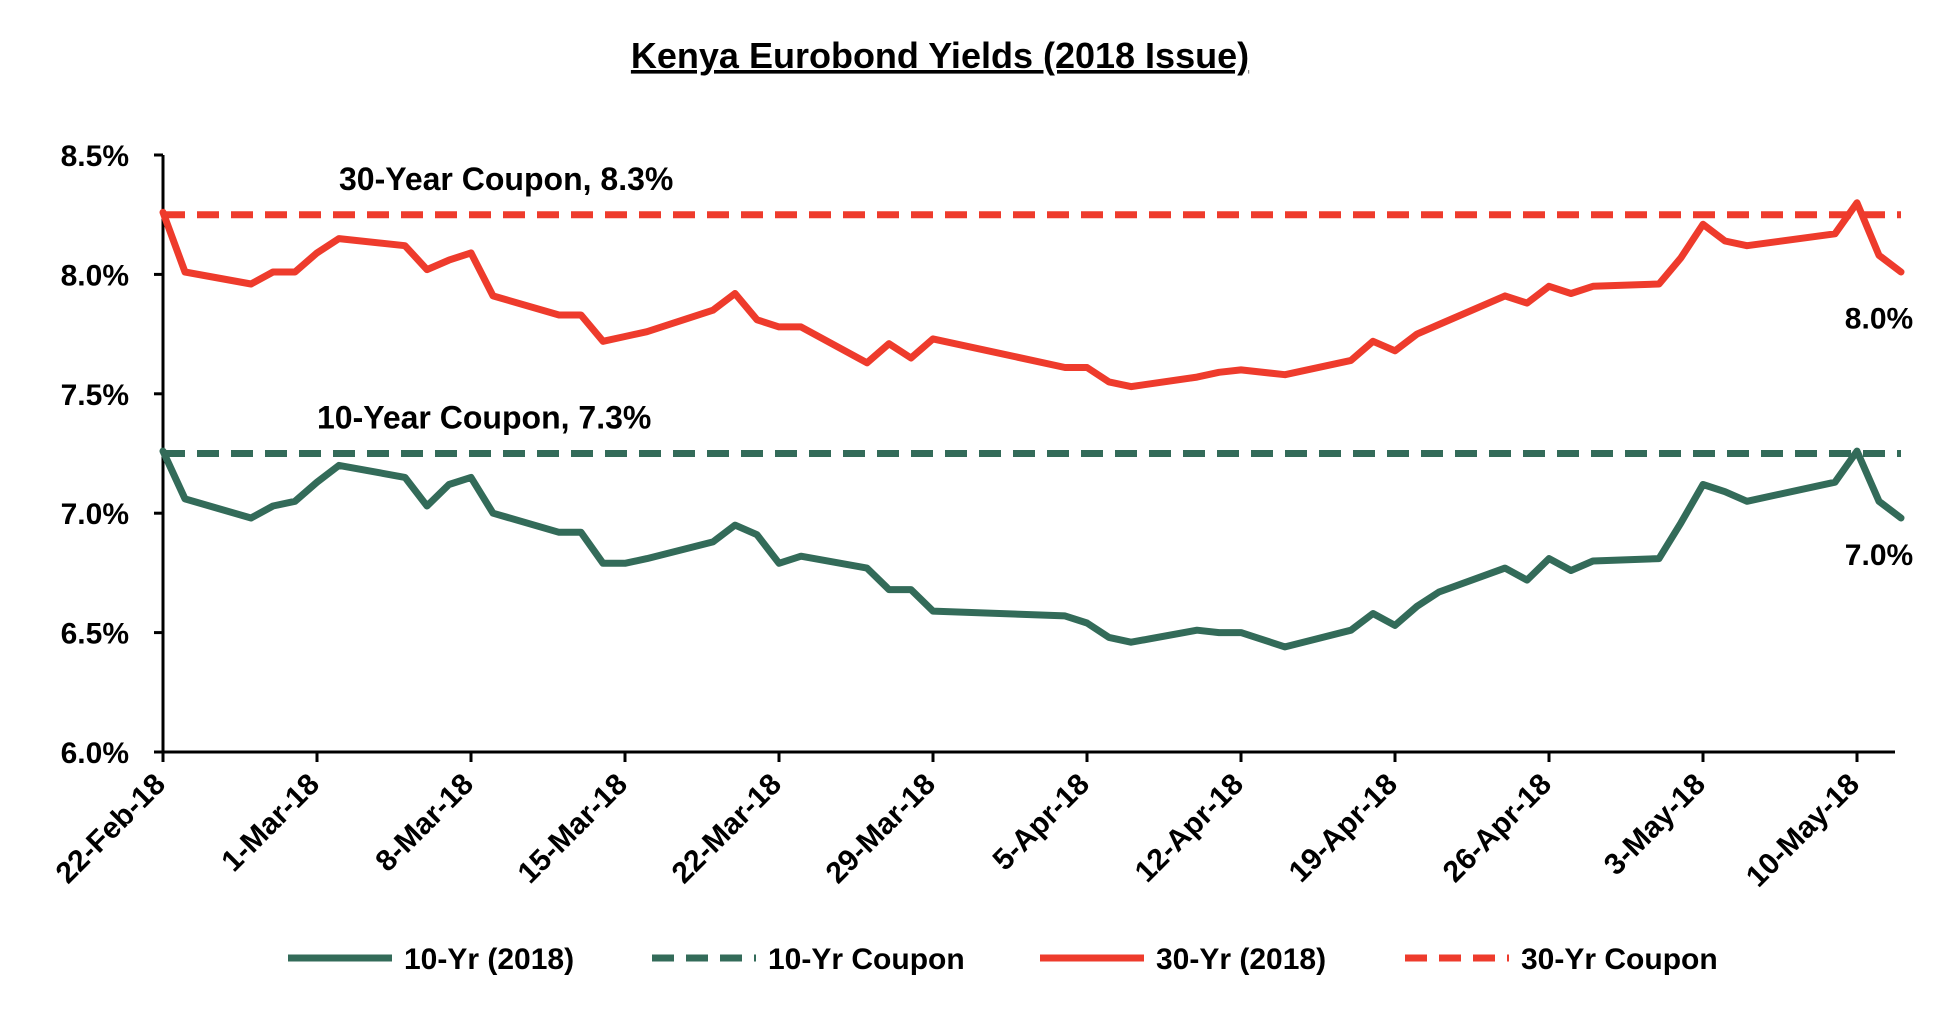  I want to click on x-tick-label: 19-Apr-18, so click(1343, 828).